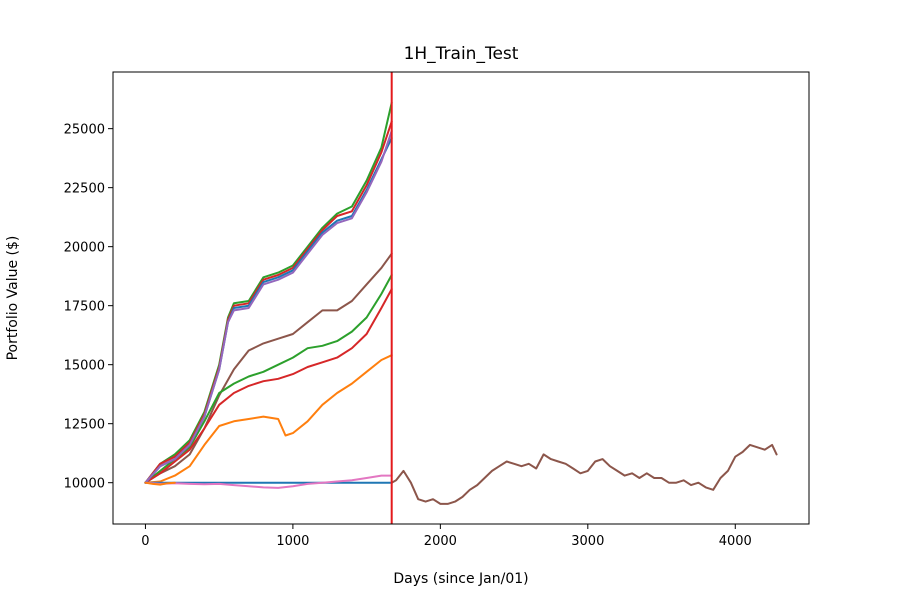 Image resolution: width=900 pixels, height=600 pixels. What do you see at coordinates (84, 130) in the screenshot?
I see `y-tick-label: 25000` at bounding box center [84, 130].